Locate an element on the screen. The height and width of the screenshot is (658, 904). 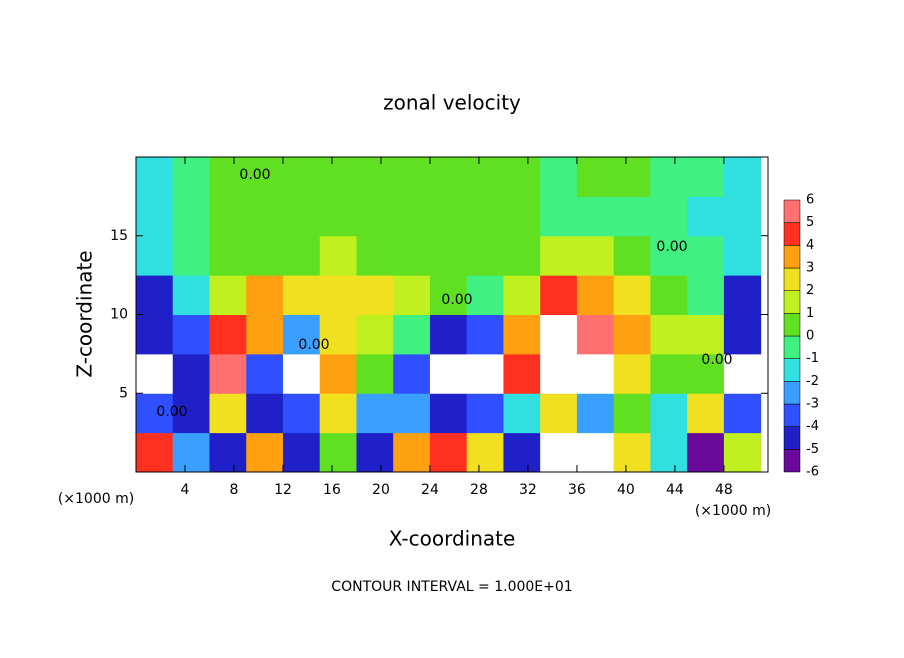
x-tick-label: 44 is located at coordinates (675, 490).